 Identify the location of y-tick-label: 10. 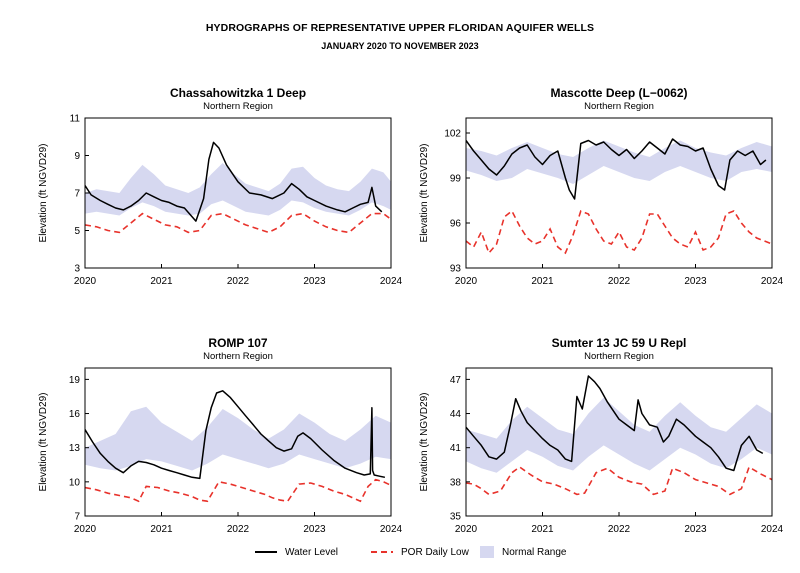
(75, 482).